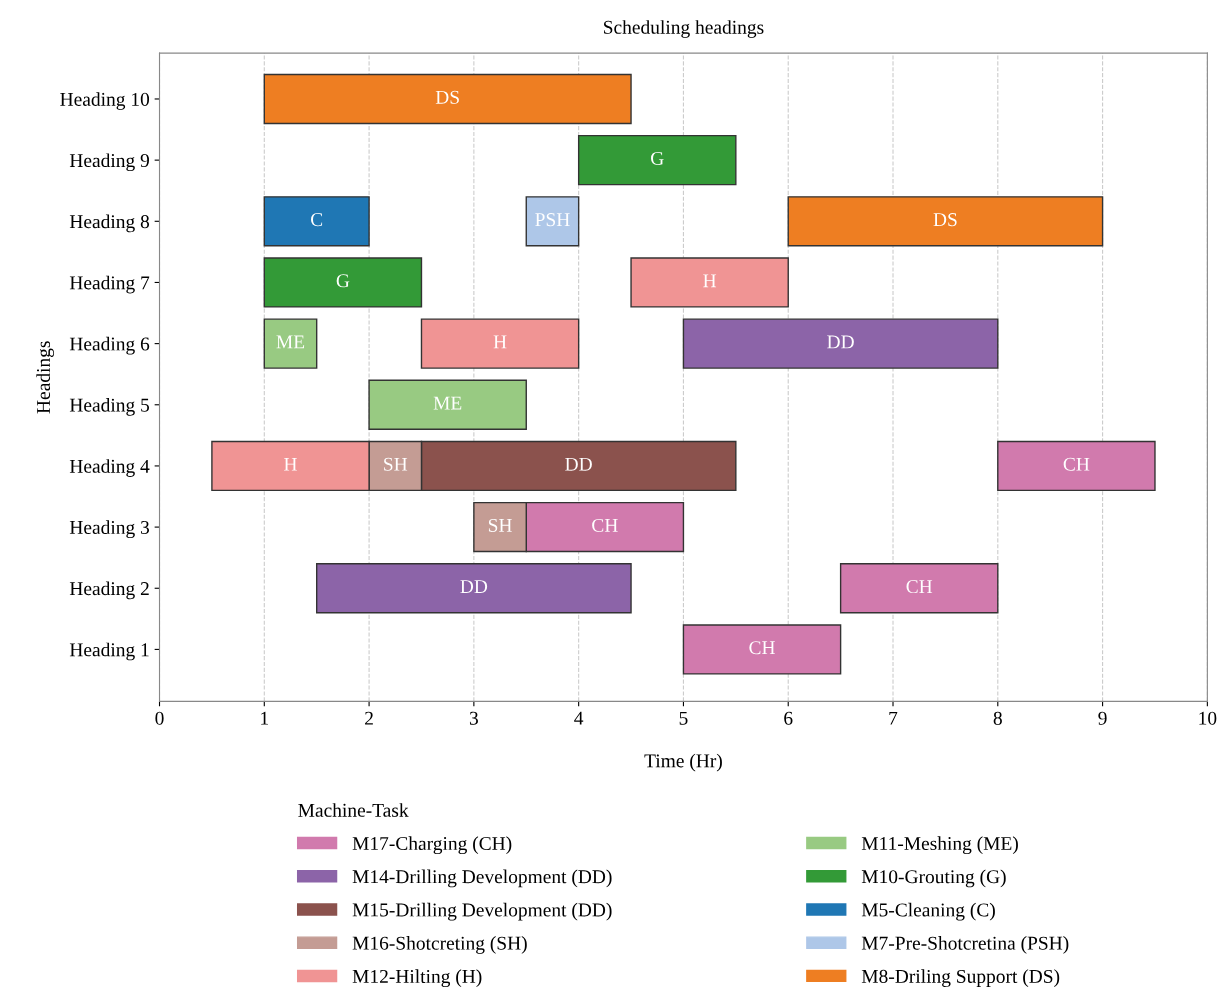 The height and width of the screenshot is (1002, 1227). What do you see at coordinates (109, 468) in the screenshot?
I see `y-tick-label: Heading 4` at bounding box center [109, 468].